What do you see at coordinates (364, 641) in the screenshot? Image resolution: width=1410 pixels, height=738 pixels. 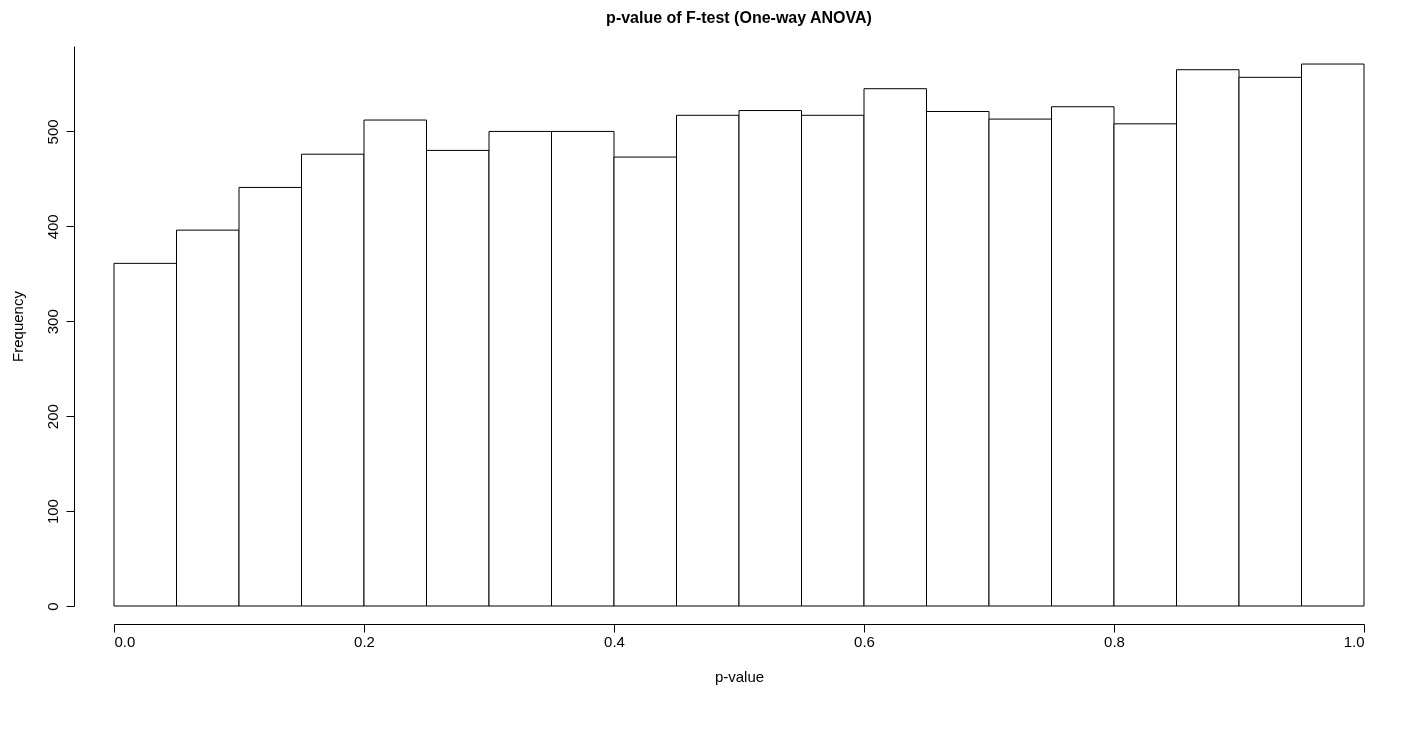 I see `x-tick-label: 0.2` at bounding box center [364, 641].